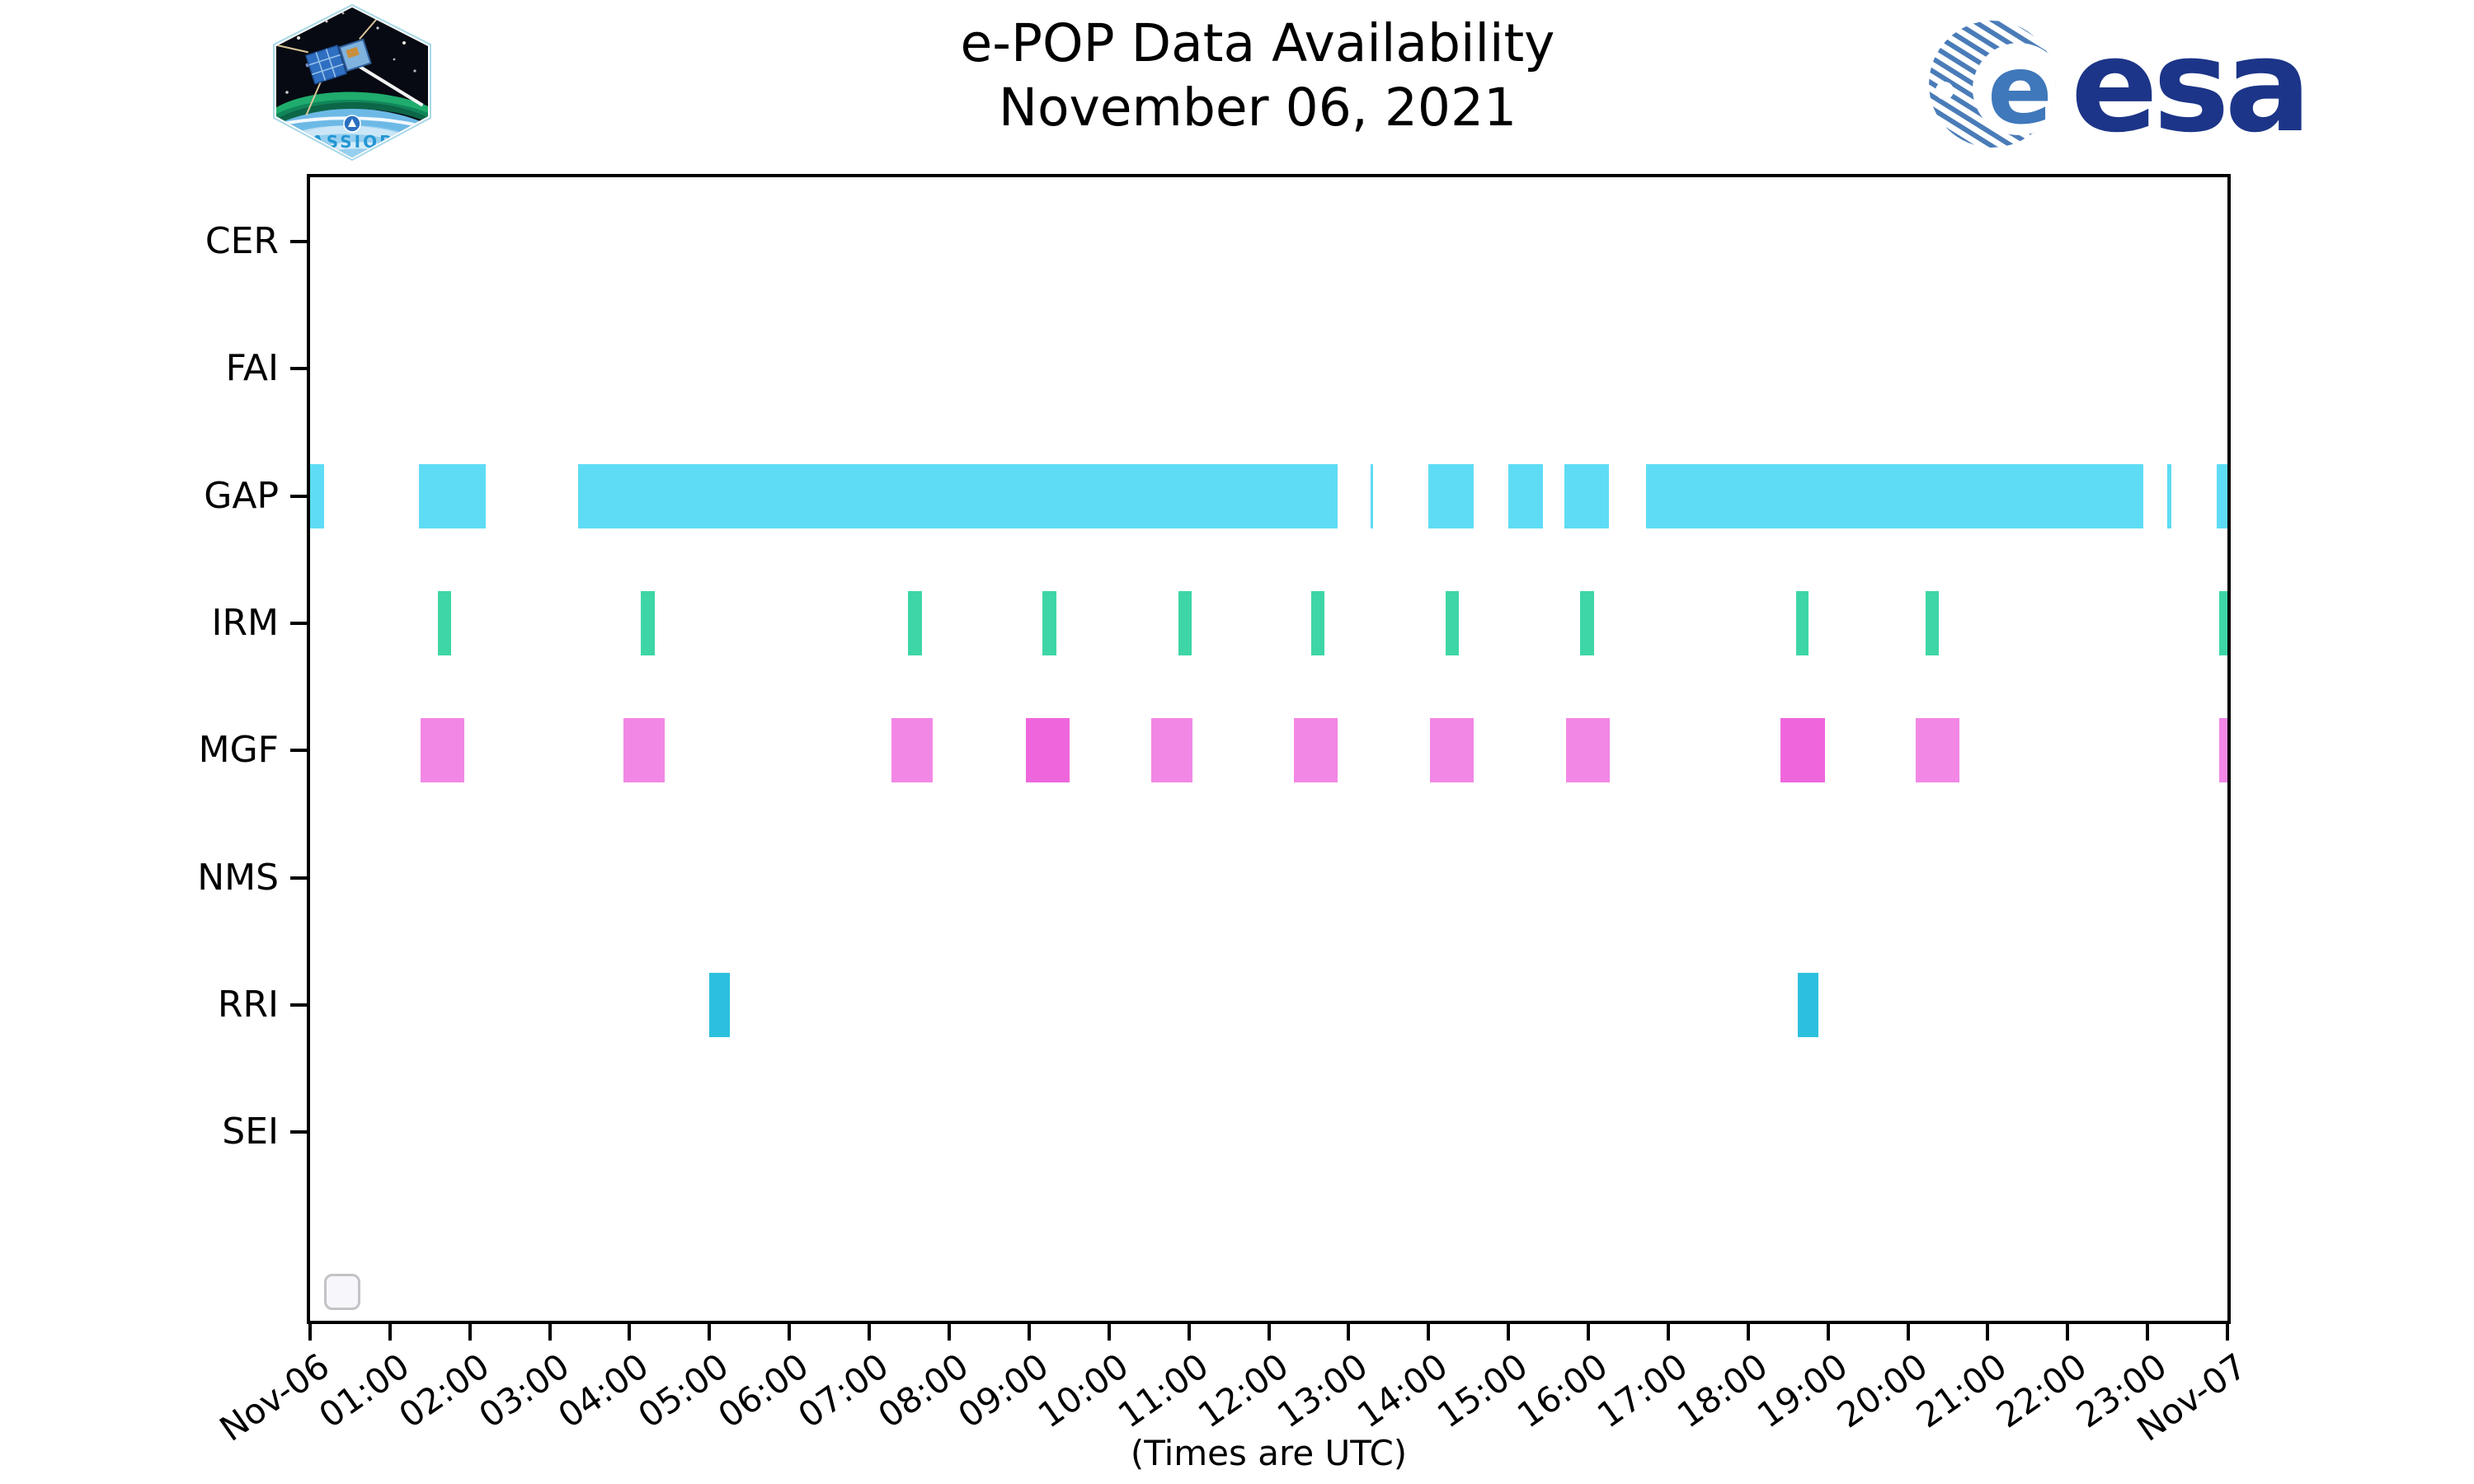 Image resolution: width=2474 pixels, height=1484 pixels. What do you see at coordinates (1257, 43) in the screenshot?
I see `chart-title: e-POP Data Availability` at bounding box center [1257, 43].